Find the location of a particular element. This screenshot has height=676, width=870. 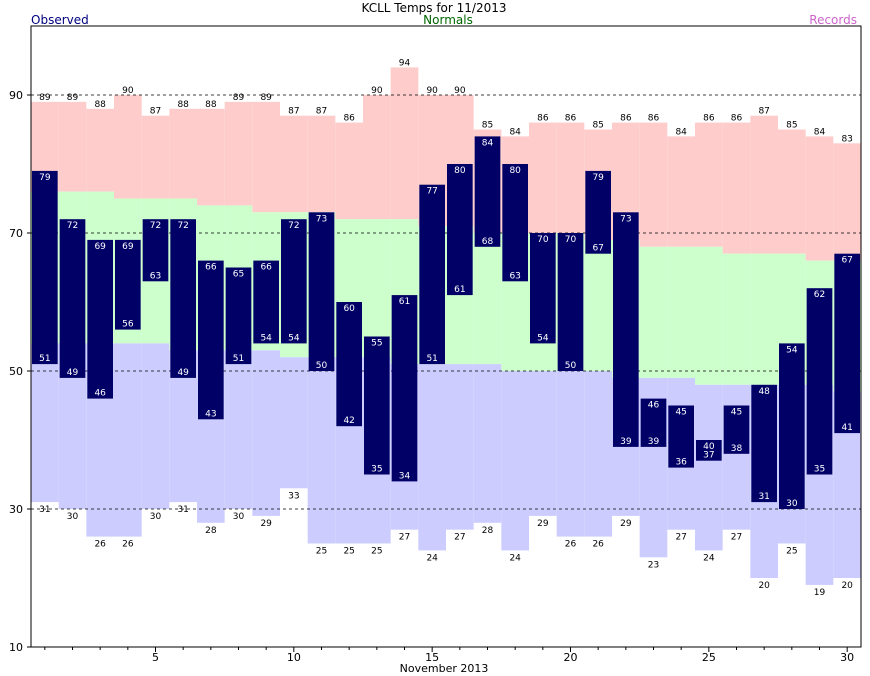

y-tick-label: 10 is located at coordinates (16, 647).